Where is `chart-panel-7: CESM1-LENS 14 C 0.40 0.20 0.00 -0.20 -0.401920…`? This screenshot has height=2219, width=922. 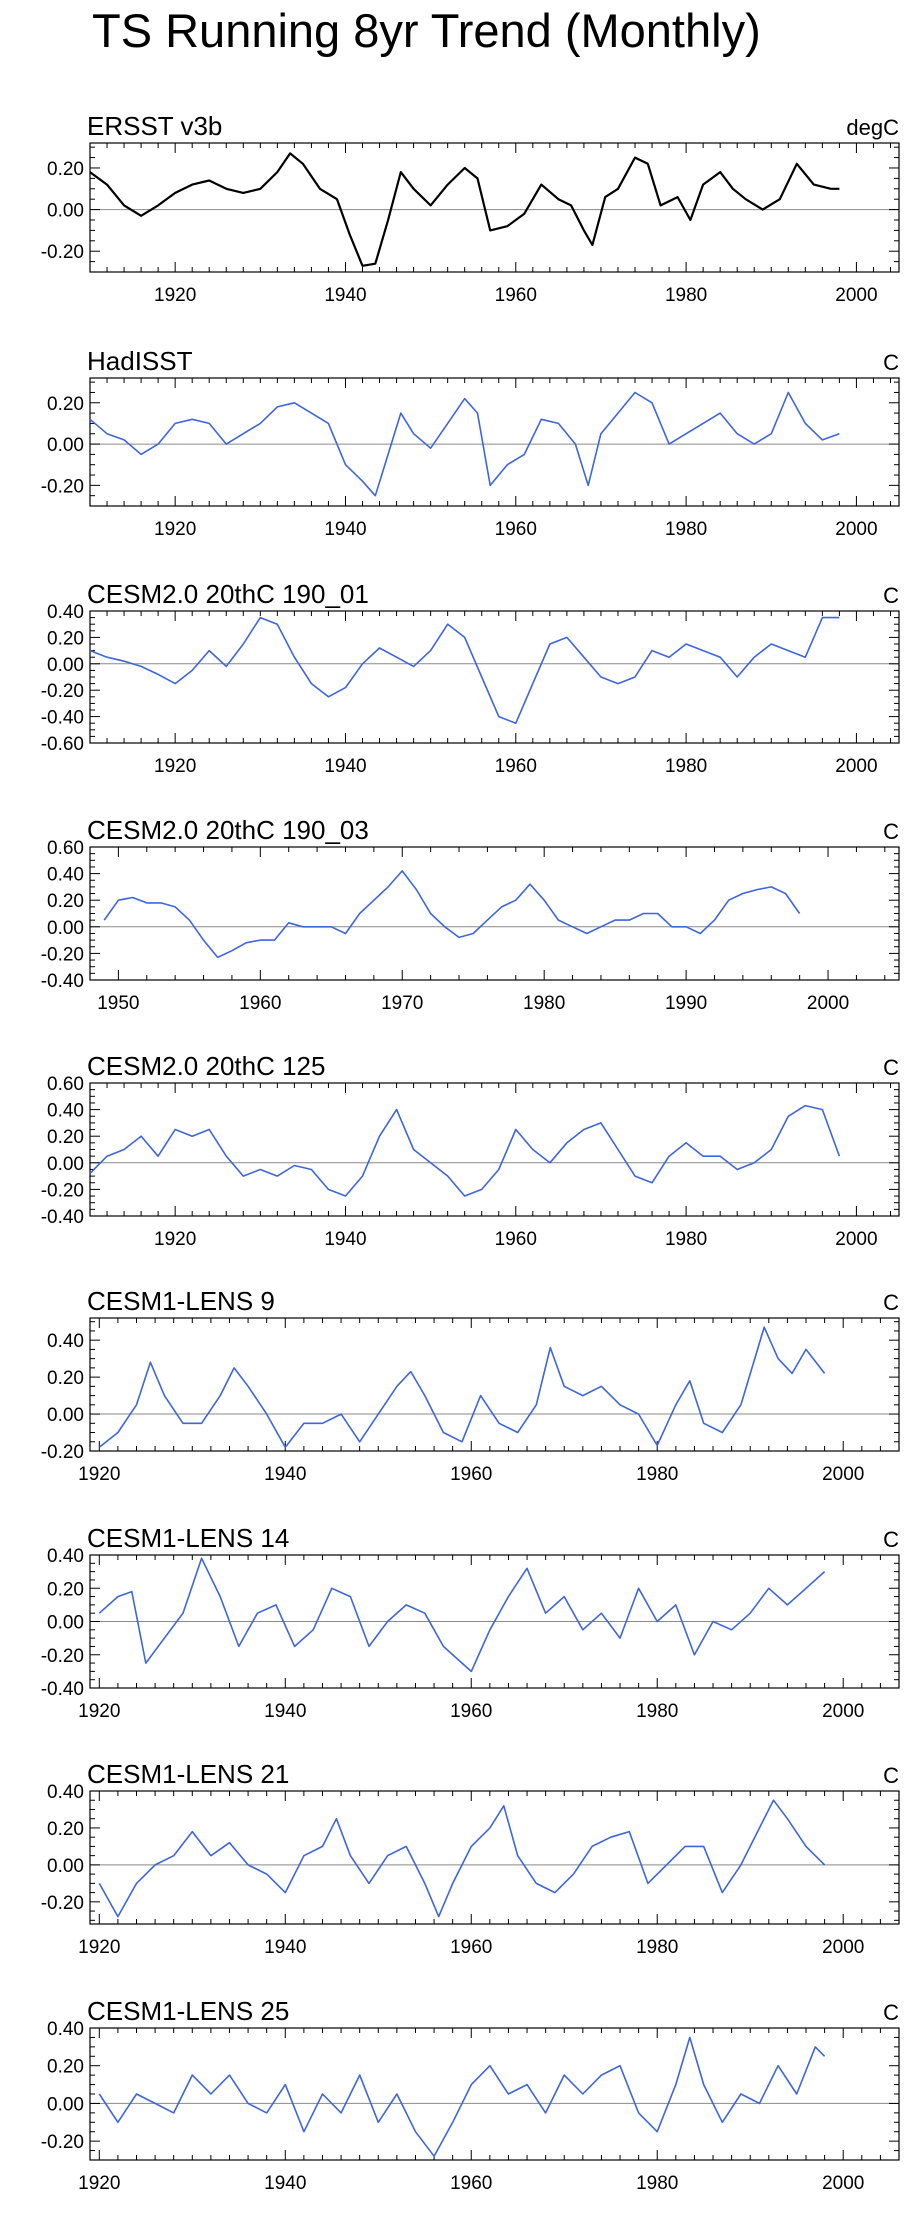
chart-panel-7: CESM1-LENS 14 C 0.40 0.20 0.00 -0.20 -0.401920… is located at coordinates (470, 1622).